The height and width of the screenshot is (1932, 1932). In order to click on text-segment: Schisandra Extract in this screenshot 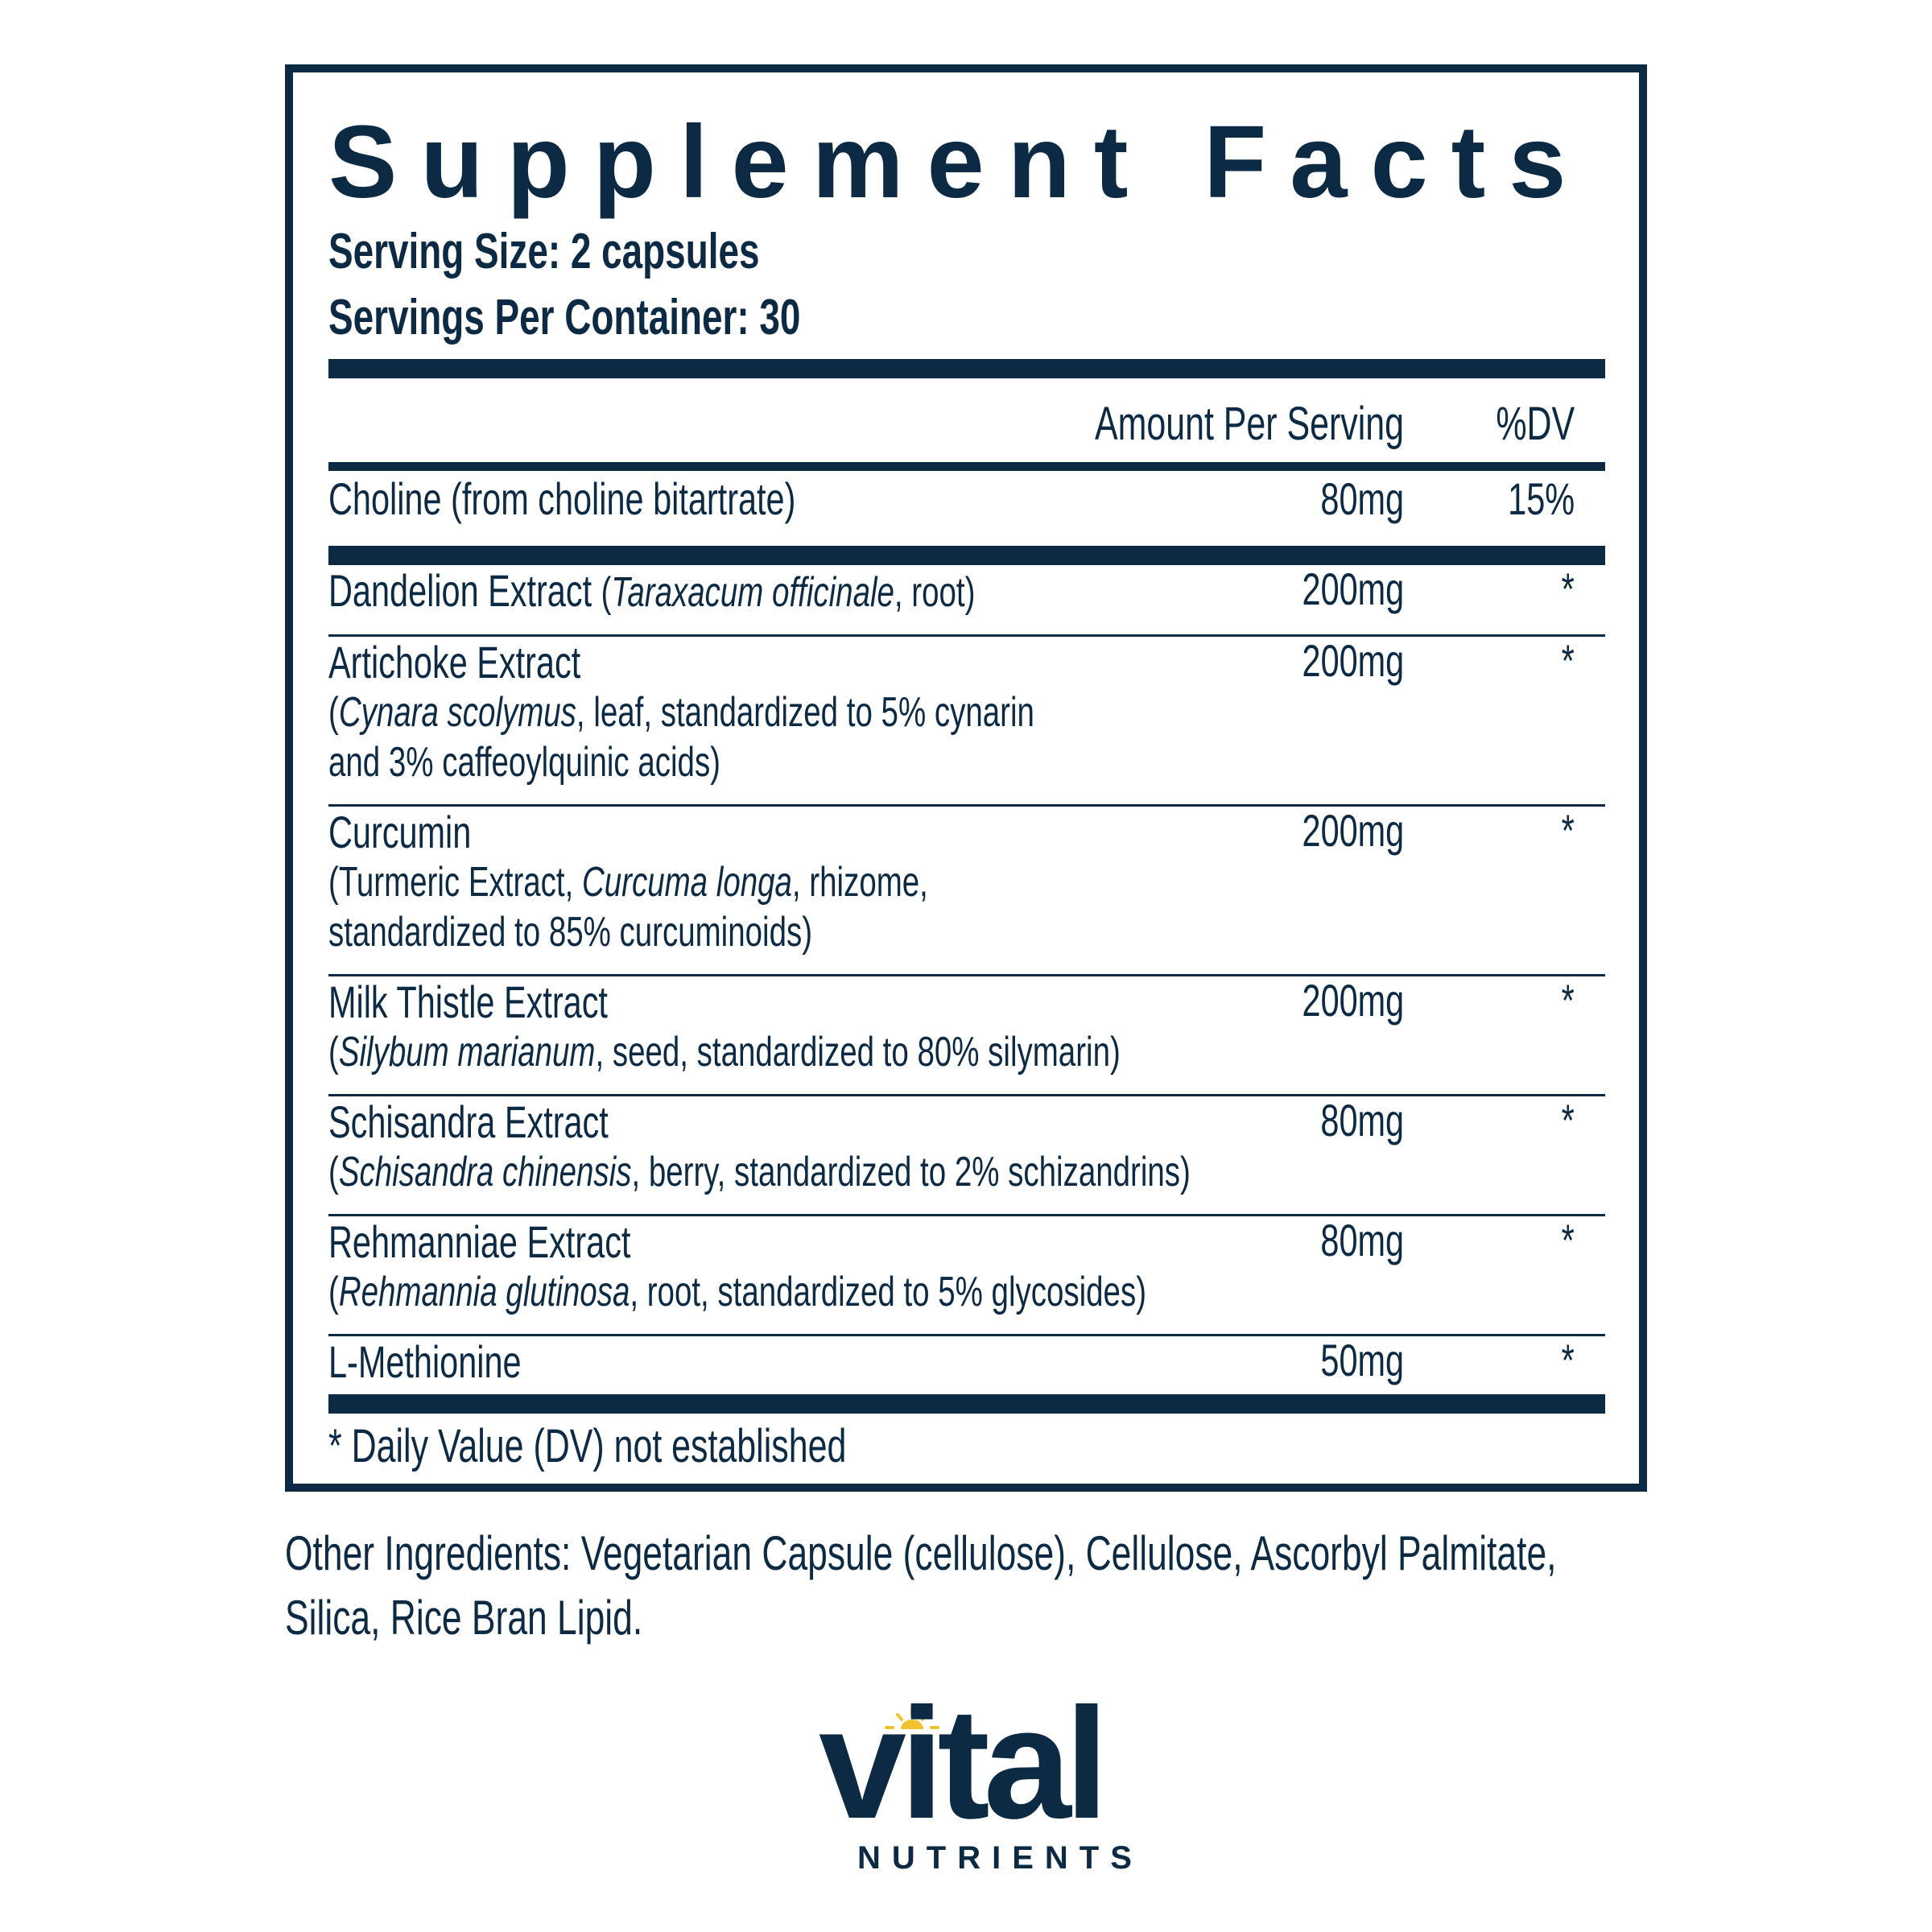, I will do `click(468, 1121)`.